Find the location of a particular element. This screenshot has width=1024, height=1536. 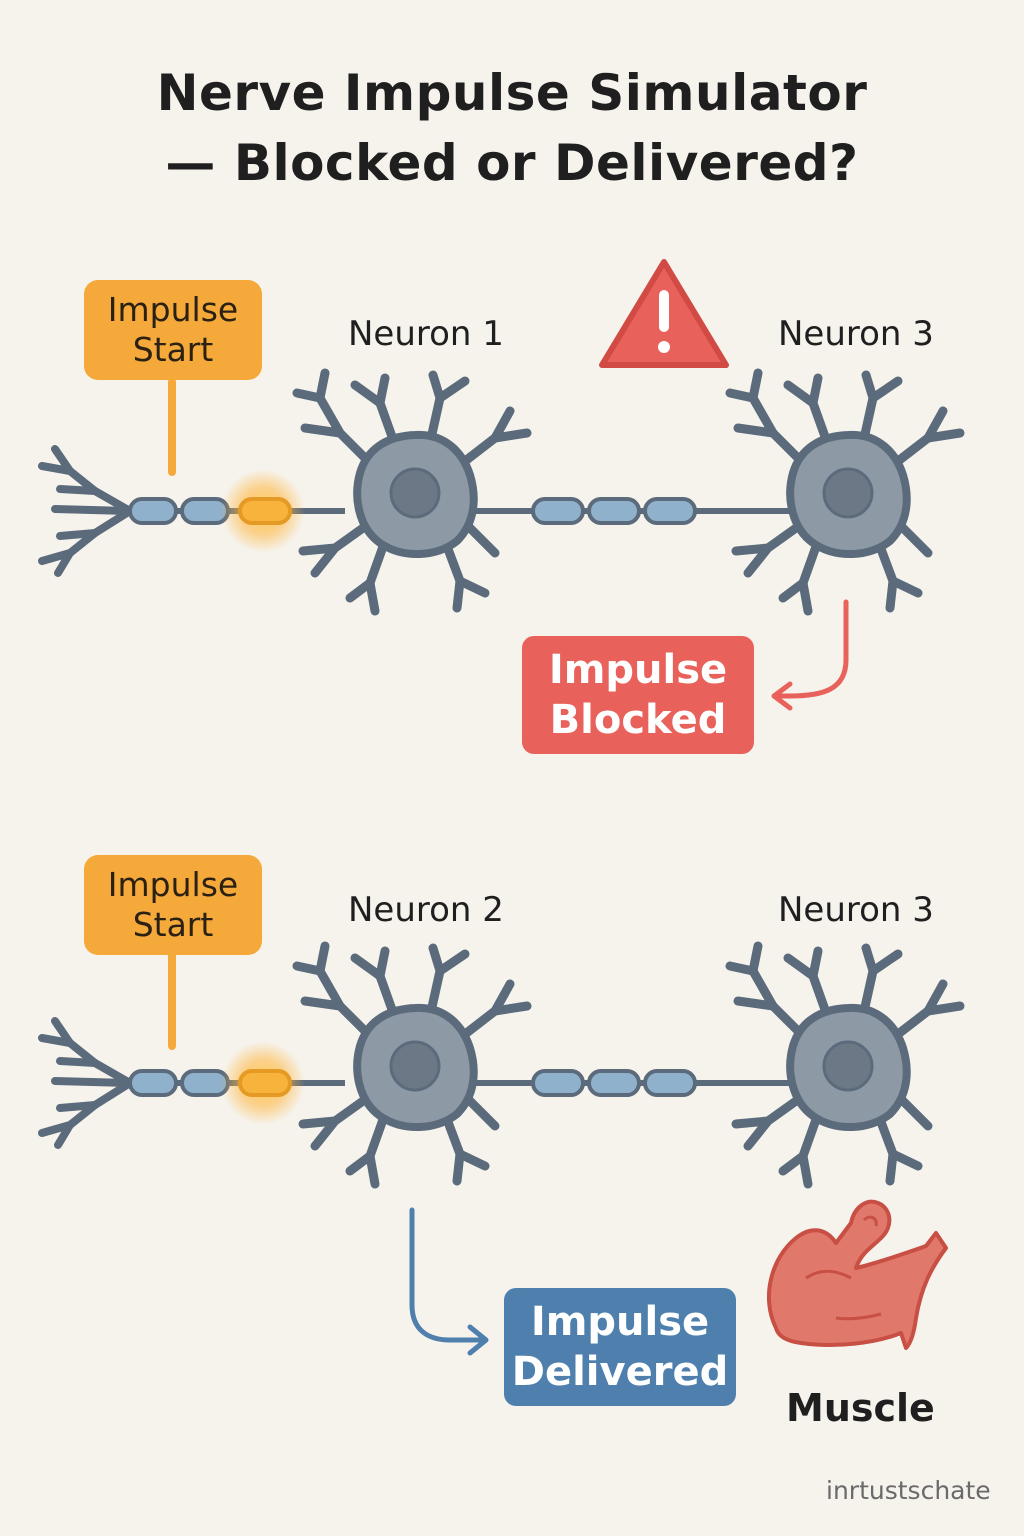

blocked-line-2: Blocked is located at coordinates (638, 720).